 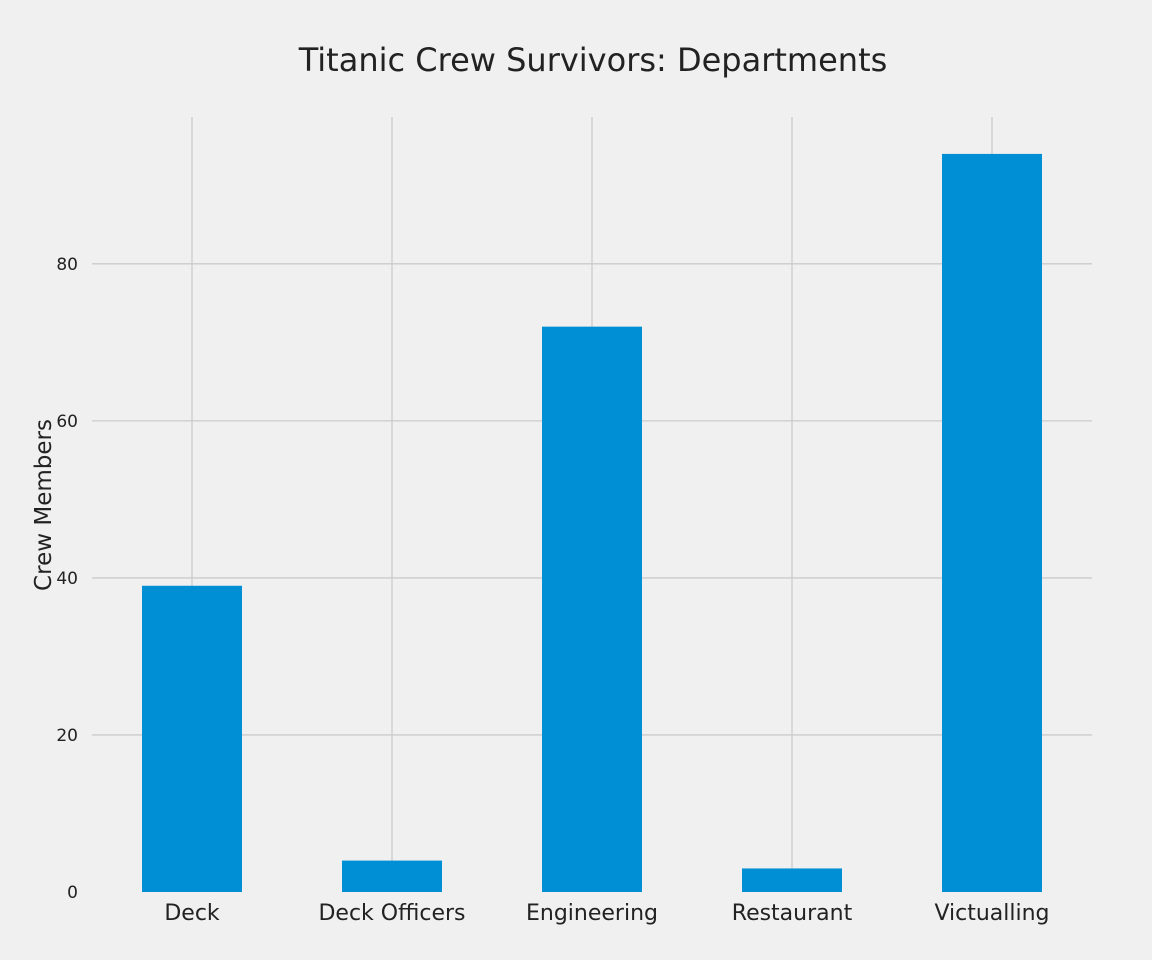 I want to click on x-tick-label: Restaurant, so click(x=792, y=913).